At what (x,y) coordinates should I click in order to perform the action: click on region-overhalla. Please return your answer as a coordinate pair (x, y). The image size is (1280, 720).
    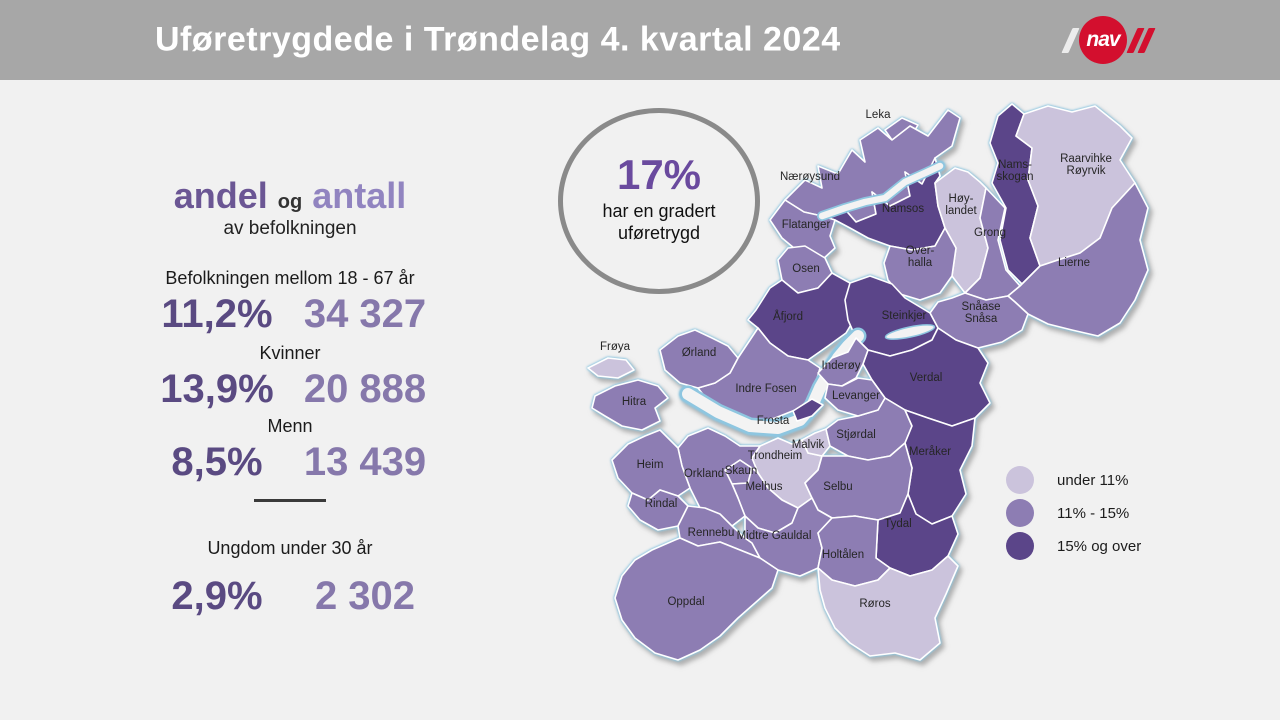
    Looking at the image, I should click on (920, 264).